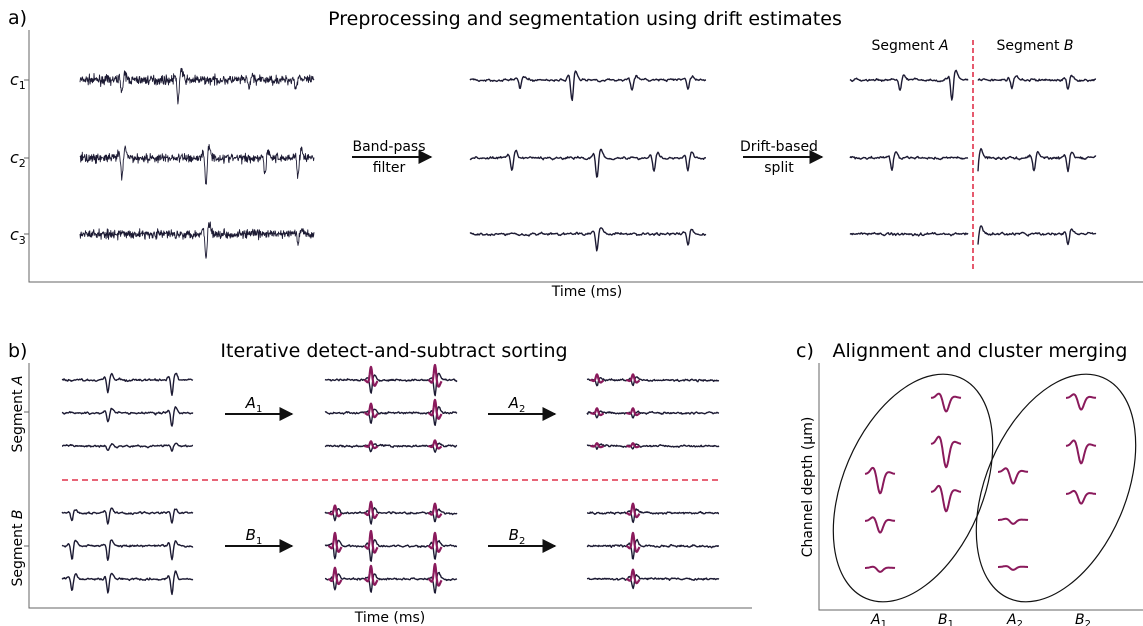  I want to click on raw-traces, so click(197, 163).